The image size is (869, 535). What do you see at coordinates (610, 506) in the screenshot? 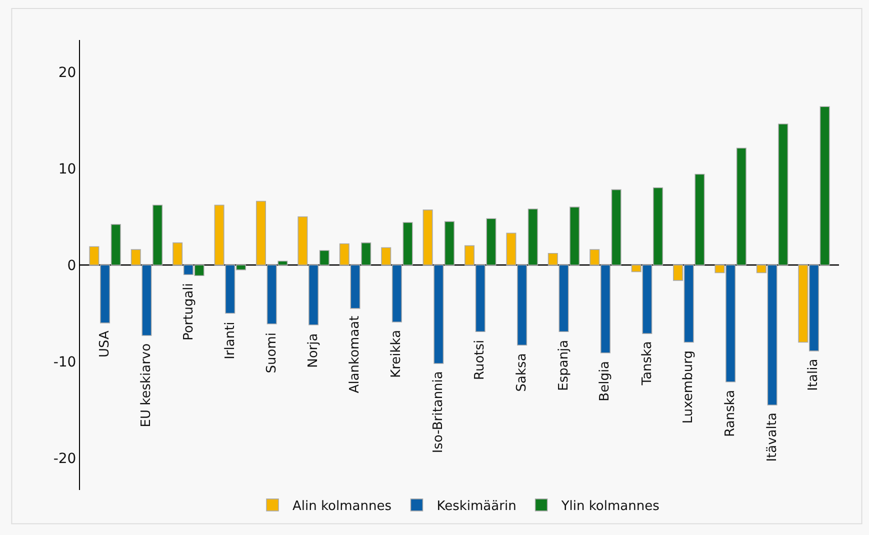
I see `legend-label: Ylin kolmannes` at bounding box center [610, 506].